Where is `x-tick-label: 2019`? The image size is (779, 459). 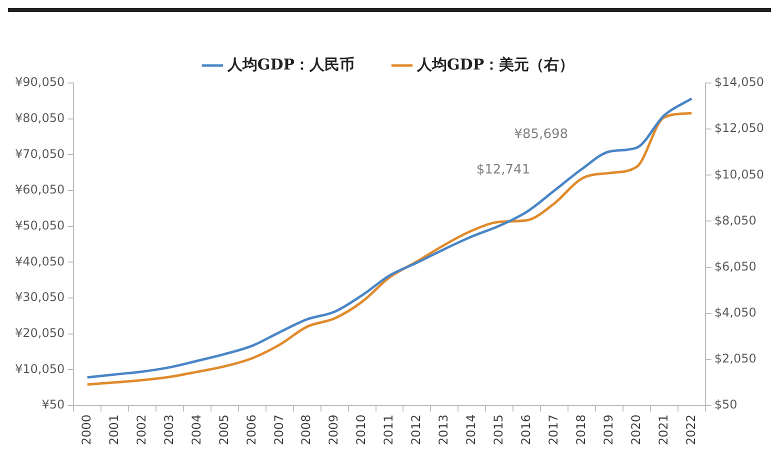
x-tick-label: 2019 is located at coordinates (608, 430).